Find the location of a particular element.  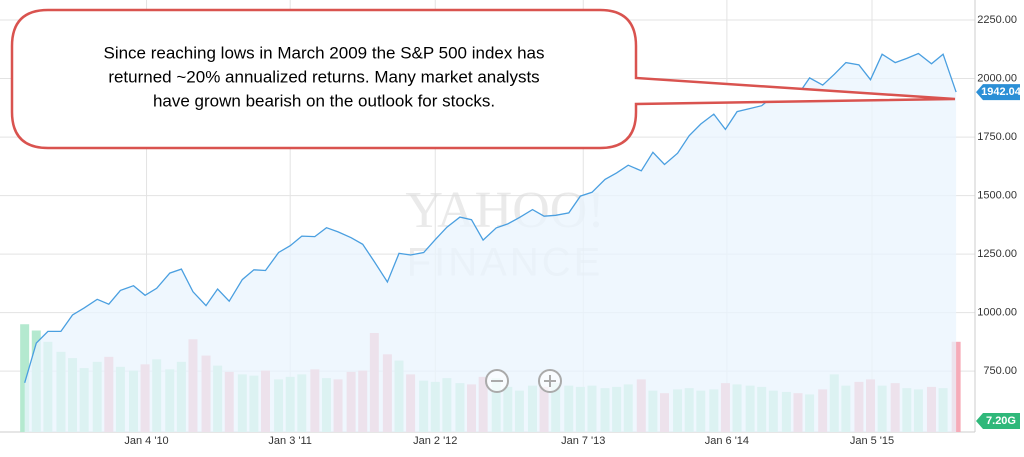

y-tick-label: 1750.00 is located at coordinates (997, 137).